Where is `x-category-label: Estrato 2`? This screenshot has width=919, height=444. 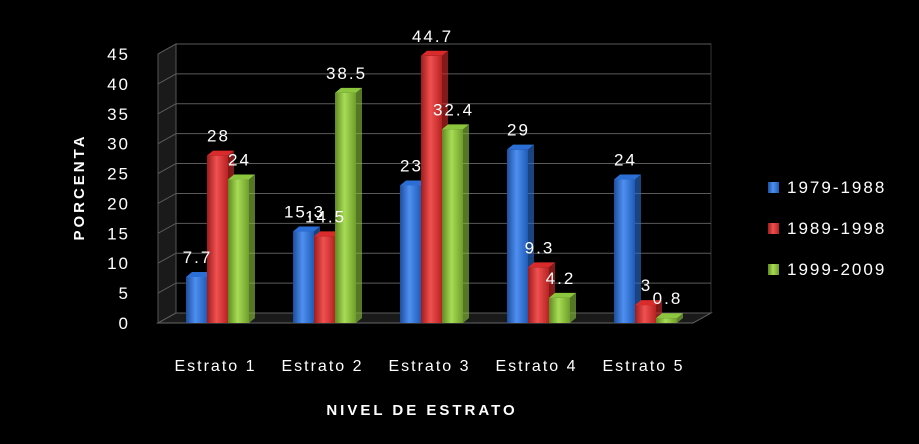
x-category-label: Estrato 2 is located at coordinates (322, 366).